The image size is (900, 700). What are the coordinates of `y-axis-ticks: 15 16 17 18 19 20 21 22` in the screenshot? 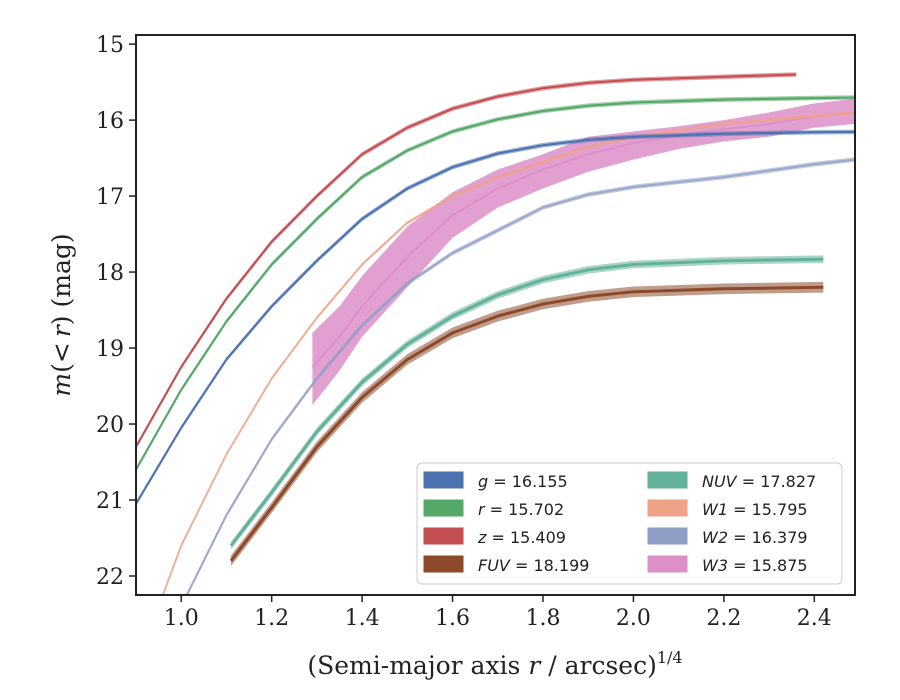 It's located at (116, 311).